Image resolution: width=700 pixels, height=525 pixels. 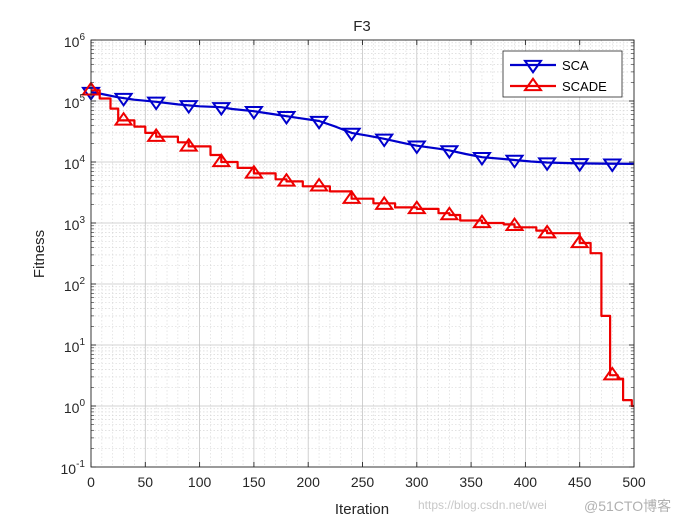 I want to click on legend-entry-sca: SCA, so click(x=549, y=66).